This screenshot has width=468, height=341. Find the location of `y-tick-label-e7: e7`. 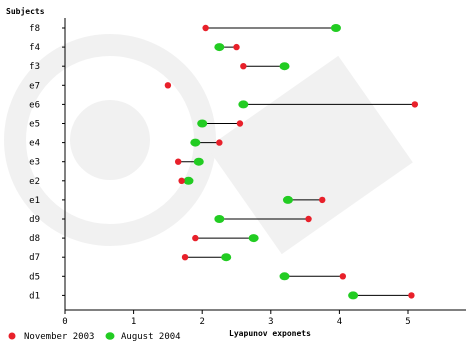

y-tick-label-e7: e7 is located at coordinates (34, 86).